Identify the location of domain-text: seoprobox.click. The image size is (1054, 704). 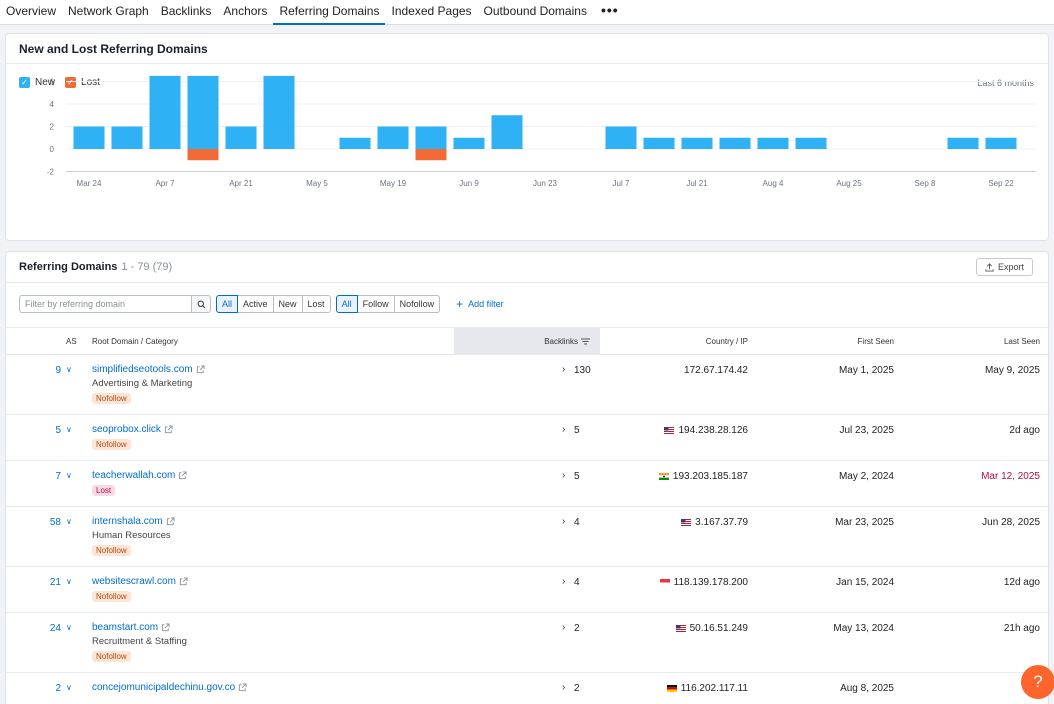
(126, 429).